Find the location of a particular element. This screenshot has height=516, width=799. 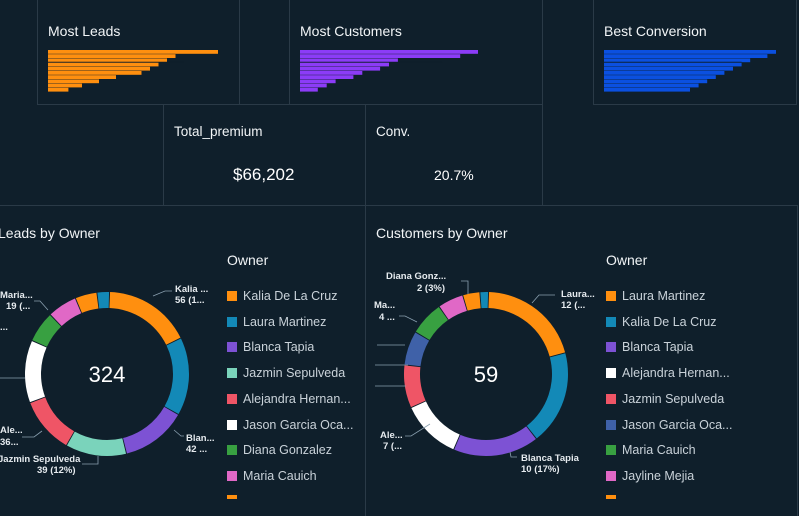

legend-item: Diana Gonzalez is located at coordinates (279, 450).